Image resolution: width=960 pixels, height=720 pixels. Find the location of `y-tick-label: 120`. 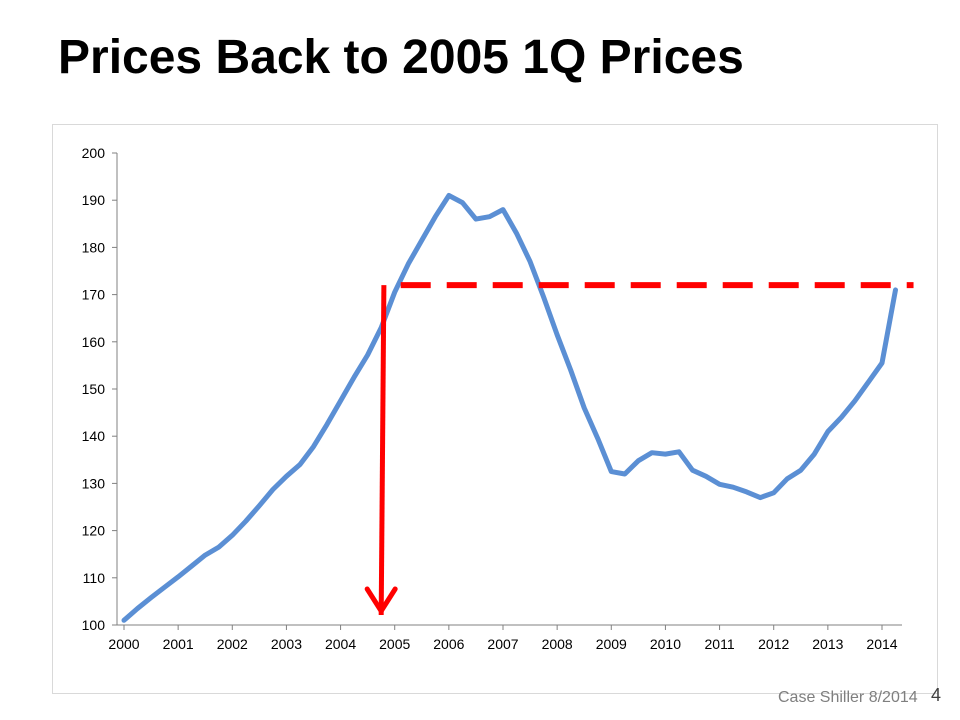

y-tick-label: 120 is located at coordinates (94, 531).